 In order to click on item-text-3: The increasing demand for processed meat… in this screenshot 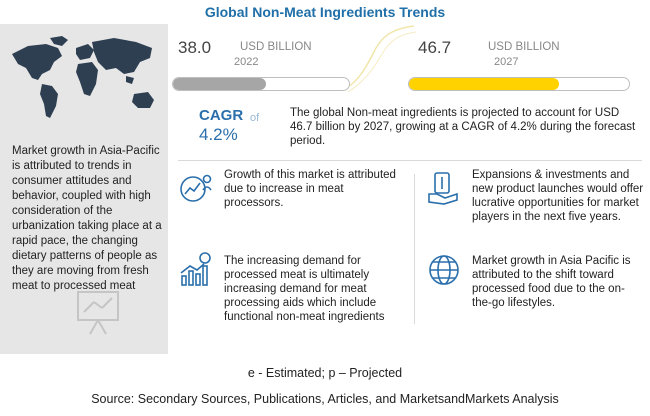, I will do `click(304, 289)`.